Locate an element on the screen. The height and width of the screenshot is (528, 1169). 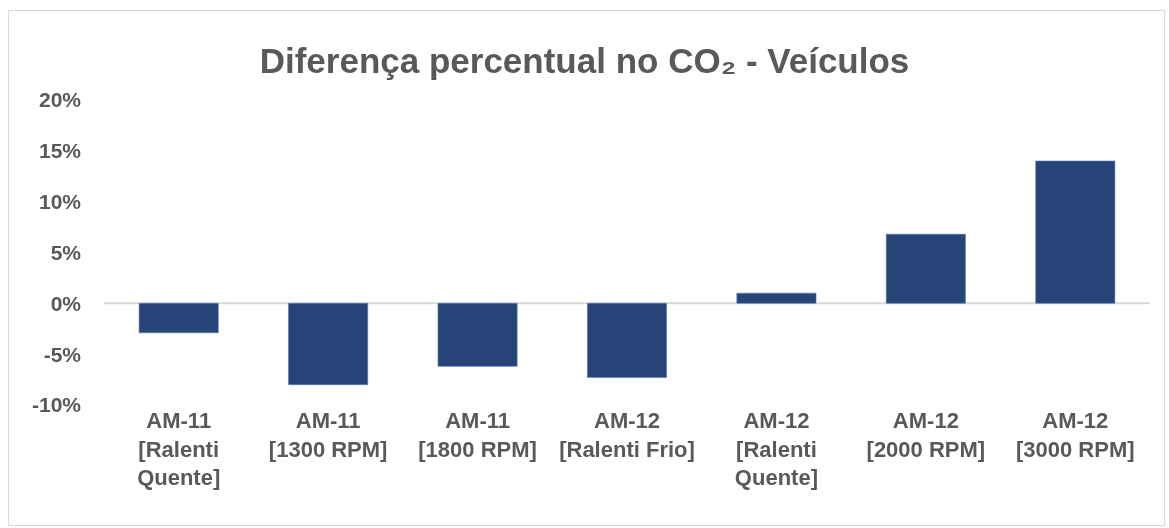
x-tick-label: AM-11 [Ralenti Quente] is located at coordinates (179, 449).